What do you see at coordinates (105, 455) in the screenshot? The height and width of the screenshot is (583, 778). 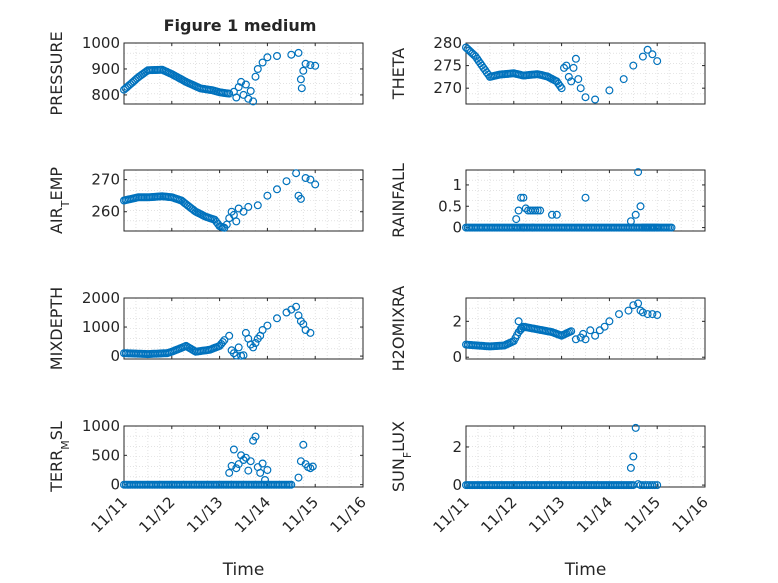 I see `y-tick-label: 500` at bounding box center [105, 455].